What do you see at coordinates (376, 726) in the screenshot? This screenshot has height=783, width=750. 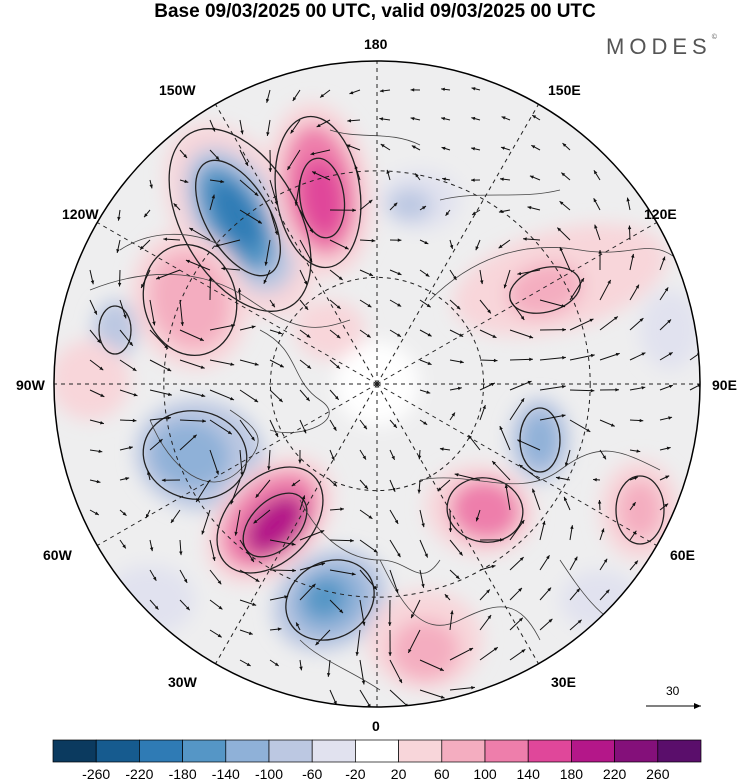 I see `lon-label-0: 0` at bounding box center [376, 726].